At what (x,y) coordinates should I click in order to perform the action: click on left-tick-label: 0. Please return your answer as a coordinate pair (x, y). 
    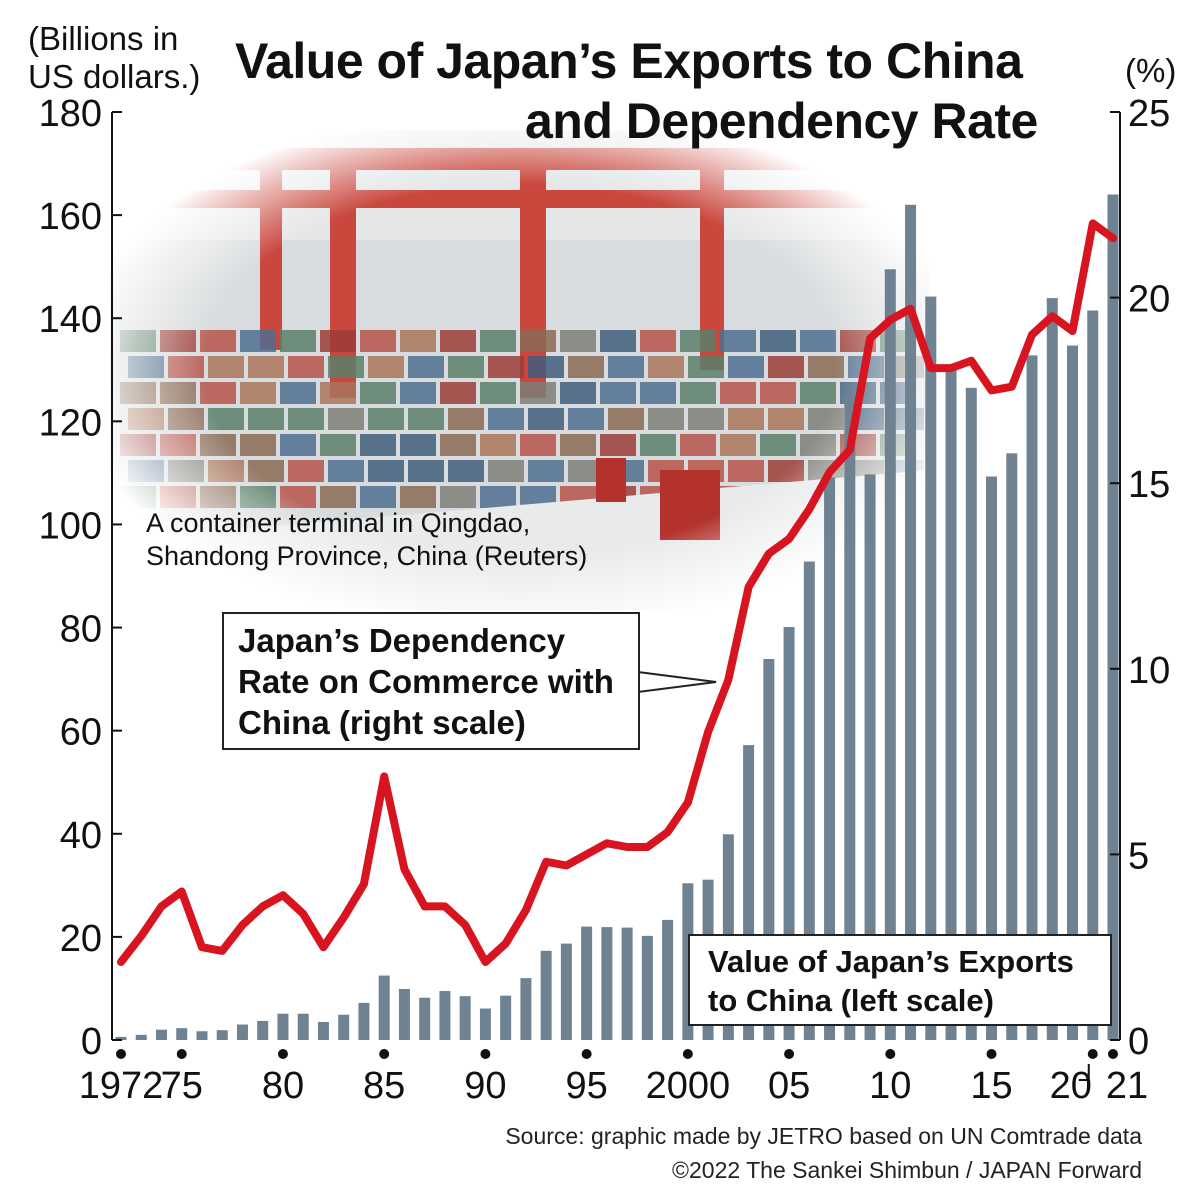
    Looking at the image, I should click on (91, 1042).